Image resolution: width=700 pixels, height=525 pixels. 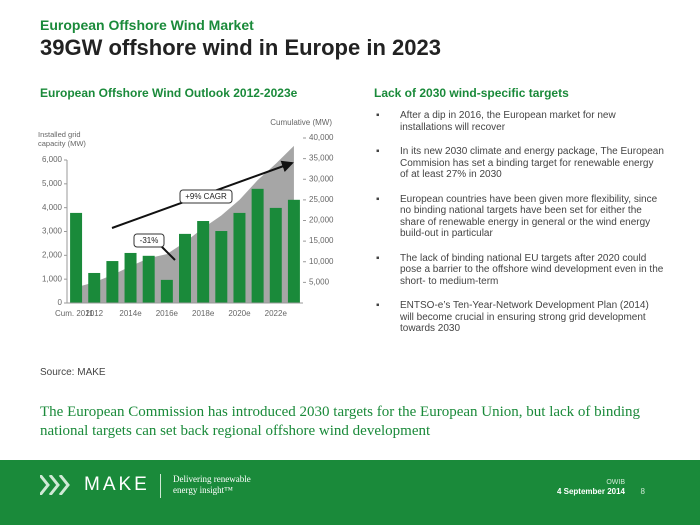 What do you see at coordinates (321, 261) in the screenshot?
I see `y2-tick-label: 10,000` at bounding box center [321, 261].